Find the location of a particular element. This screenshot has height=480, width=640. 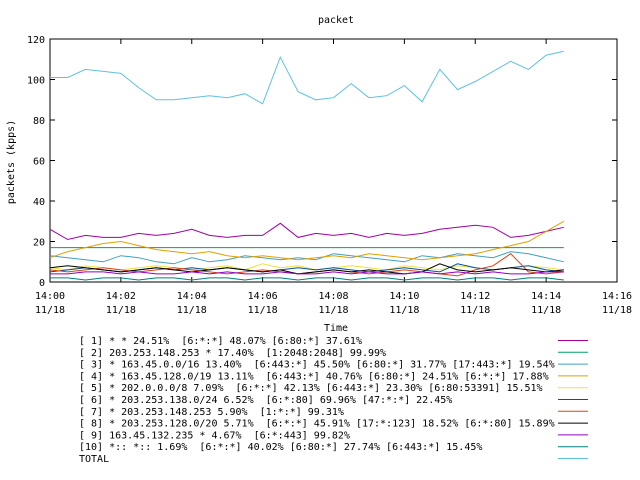

x-tick-label-time: 14:08 is located at coordinates (333, 296).